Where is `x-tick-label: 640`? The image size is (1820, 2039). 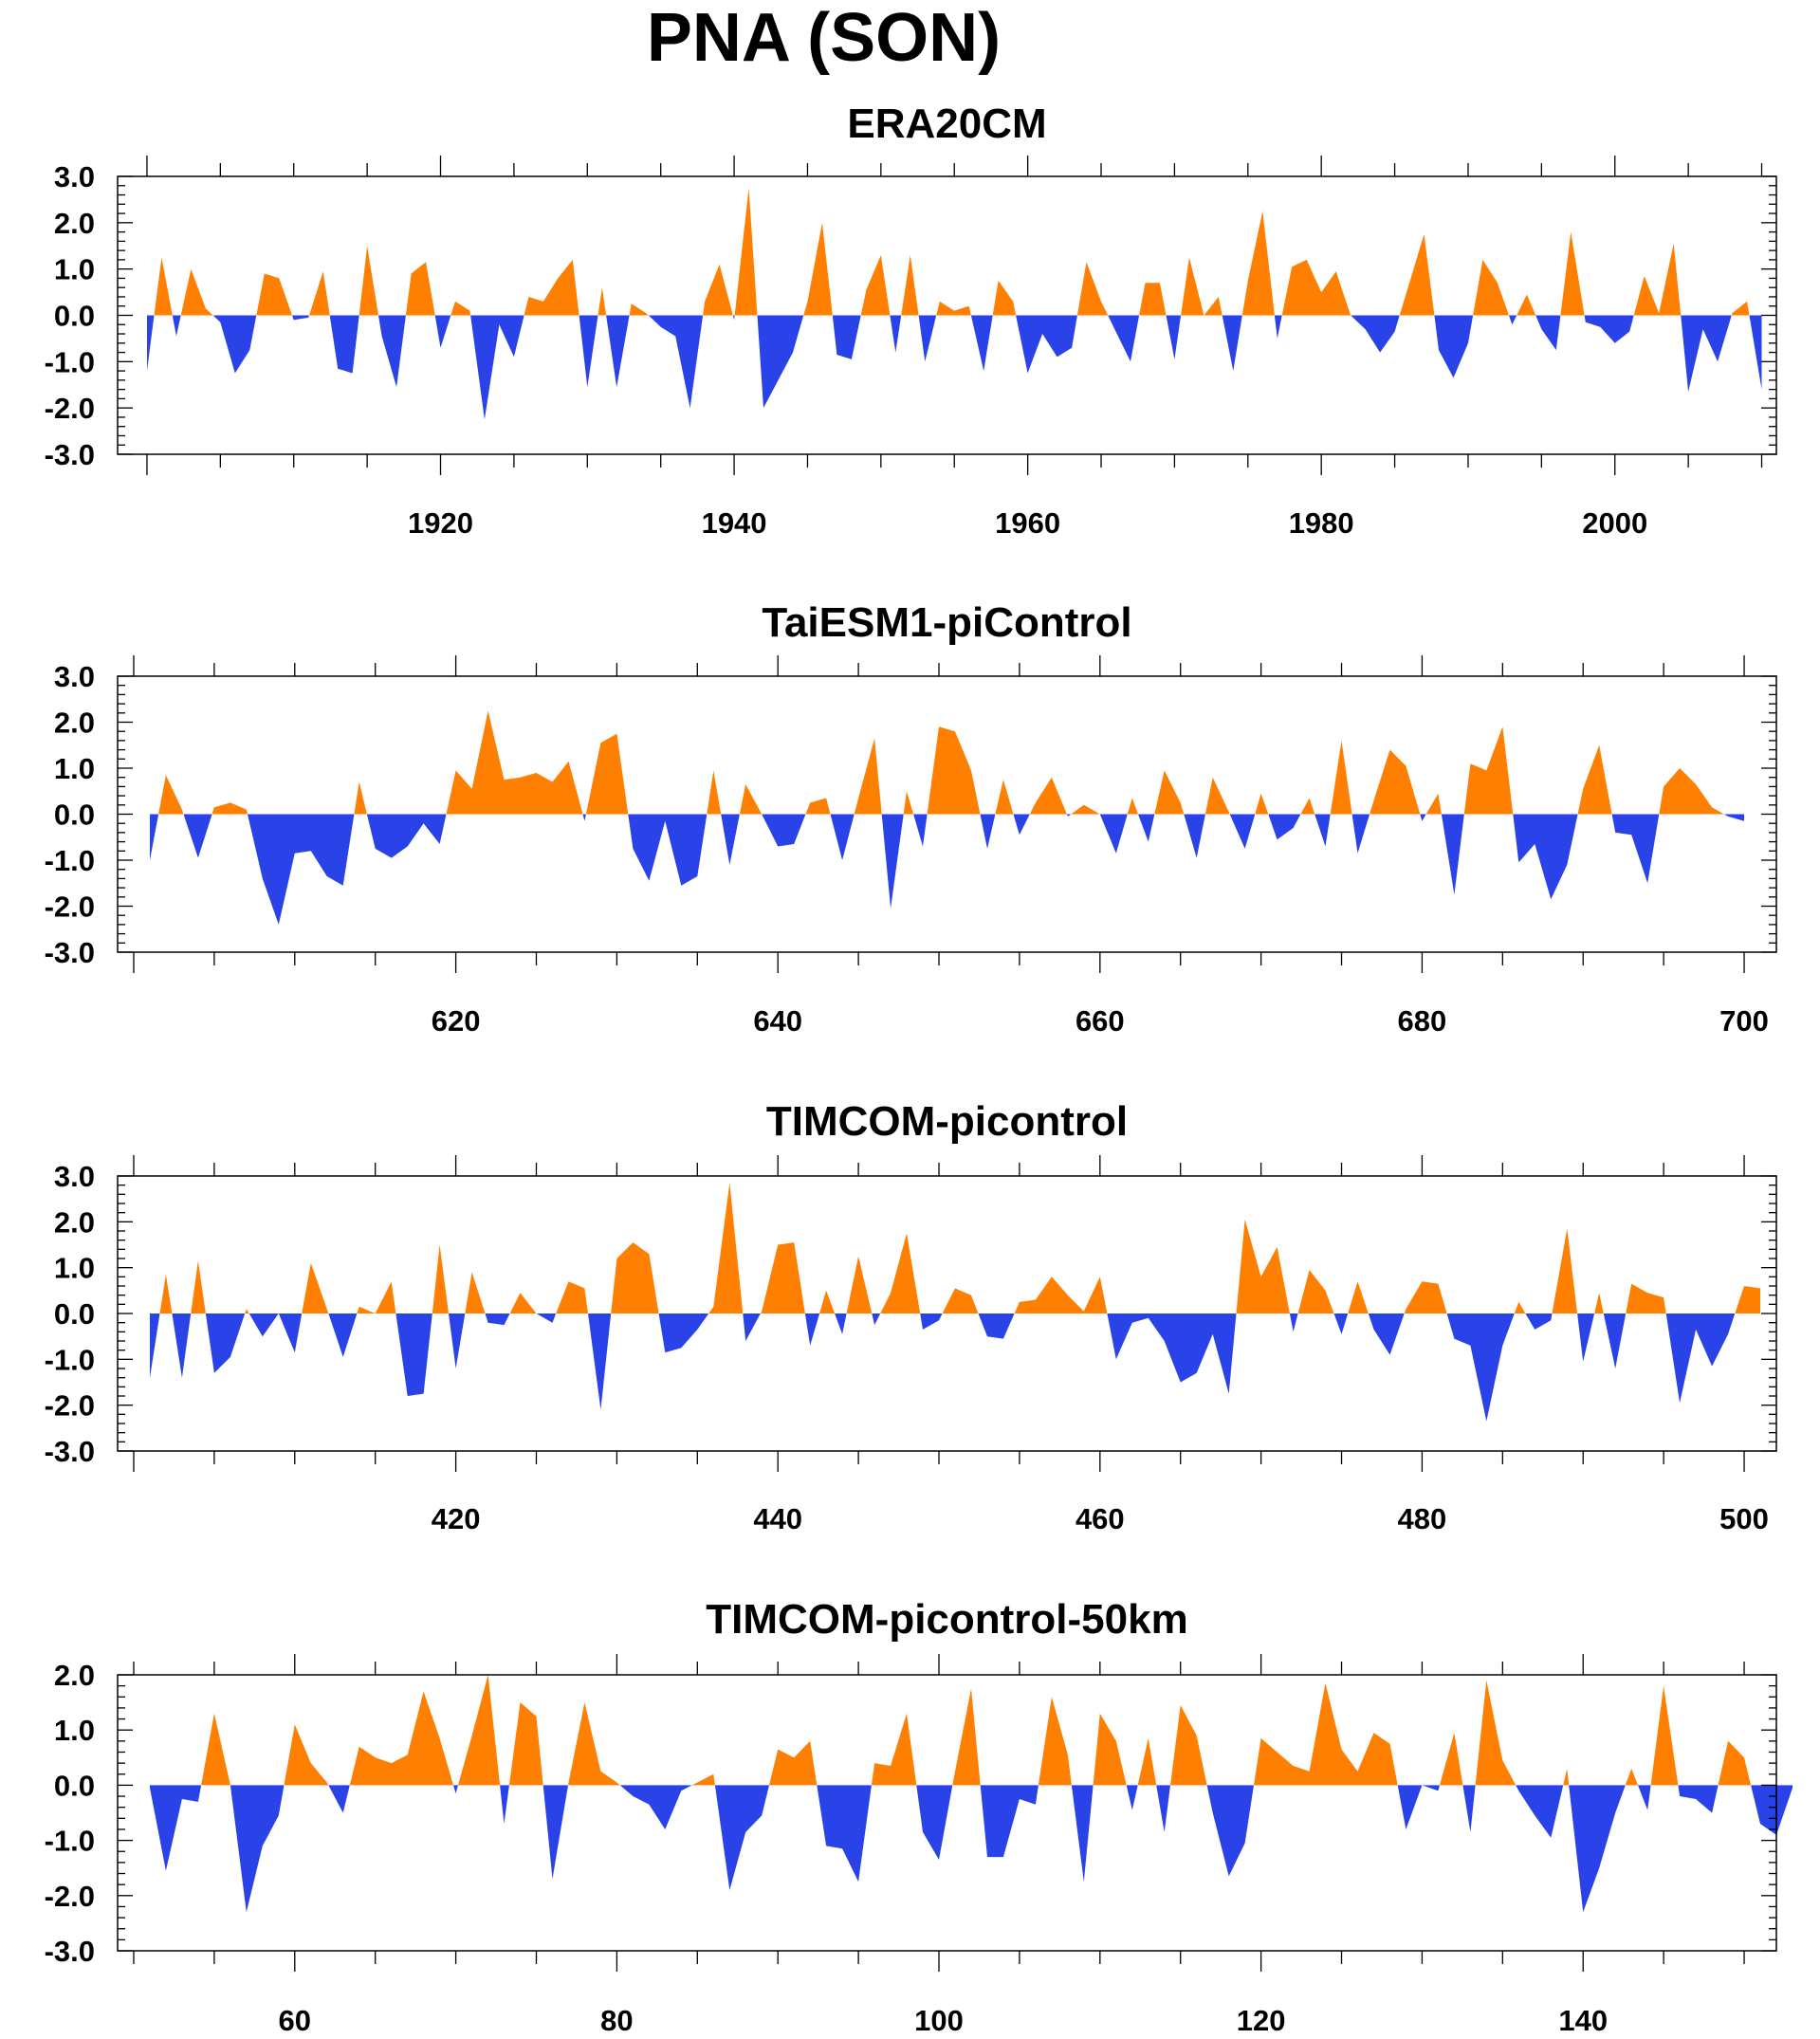 x-tick-label: 640 is located at coordinates (778, 1021).